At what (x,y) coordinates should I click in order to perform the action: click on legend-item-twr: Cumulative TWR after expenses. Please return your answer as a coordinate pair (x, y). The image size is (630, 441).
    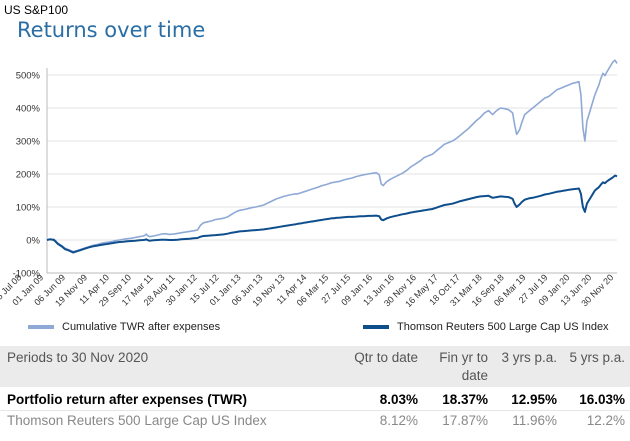
    Looking at the image, I should click on (124, 327).